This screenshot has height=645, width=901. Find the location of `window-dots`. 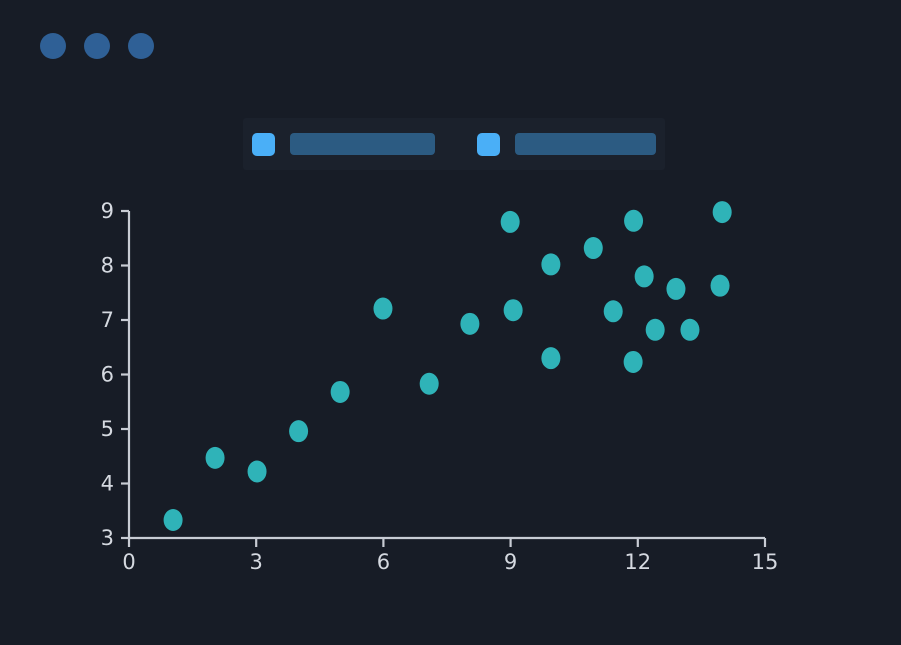

window-dots is located at coordinates (97, 46).